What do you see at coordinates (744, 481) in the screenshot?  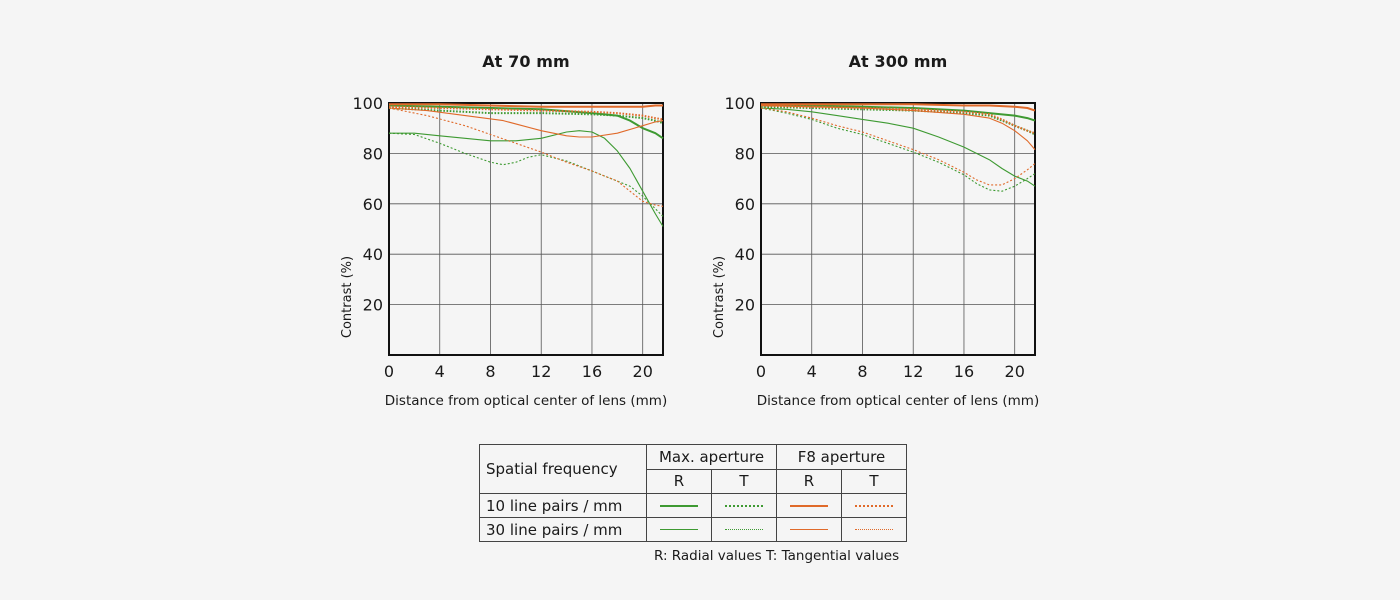 I see `legend-max-t-header: T` at bounding box center [744, 481].